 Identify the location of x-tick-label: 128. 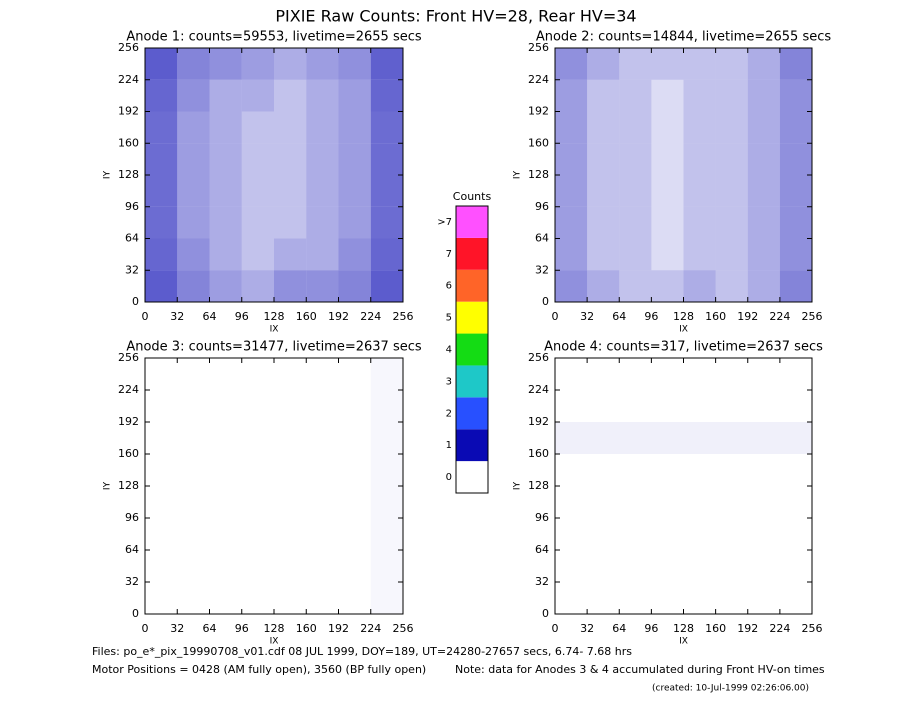
(683, 316).